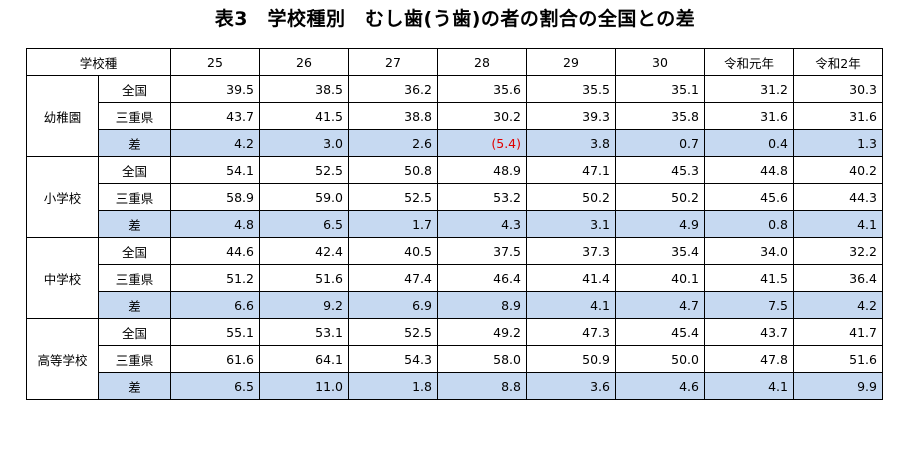  I want to click on value-cell: 40.1, so click(660, 278).